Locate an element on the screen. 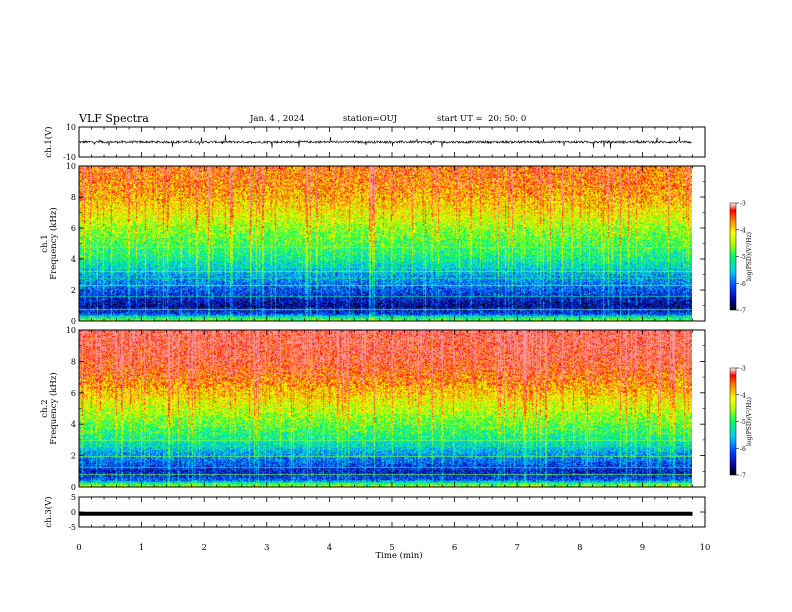  figure-title: VLF Spectra is located at coordinates (114, 118).